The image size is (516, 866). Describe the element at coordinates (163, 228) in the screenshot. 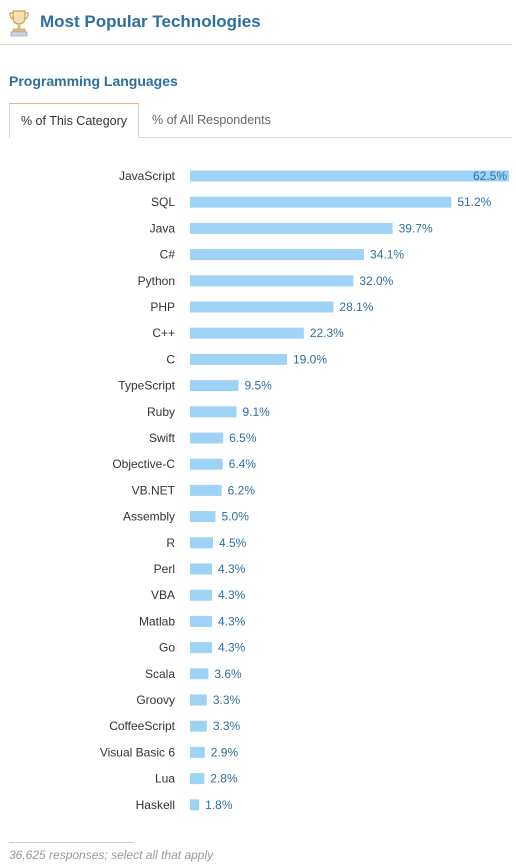

I see `category-label: Java` at that location.